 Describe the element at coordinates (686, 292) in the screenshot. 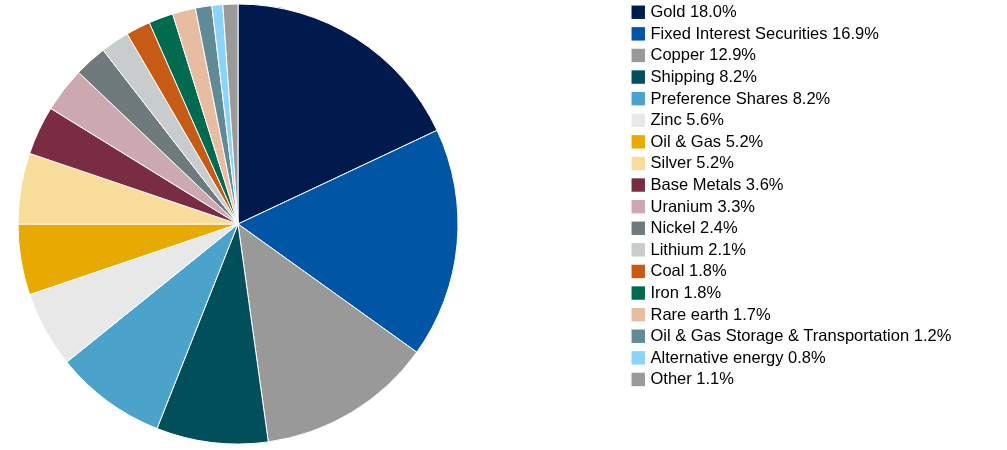

I see `legend-label: Iron 1.8%` at that location.